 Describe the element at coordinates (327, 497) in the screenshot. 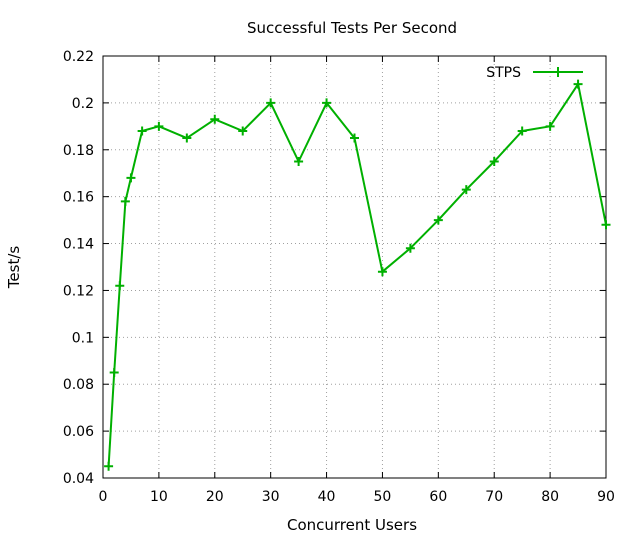

I see `x-tick-label: 40` at that location.